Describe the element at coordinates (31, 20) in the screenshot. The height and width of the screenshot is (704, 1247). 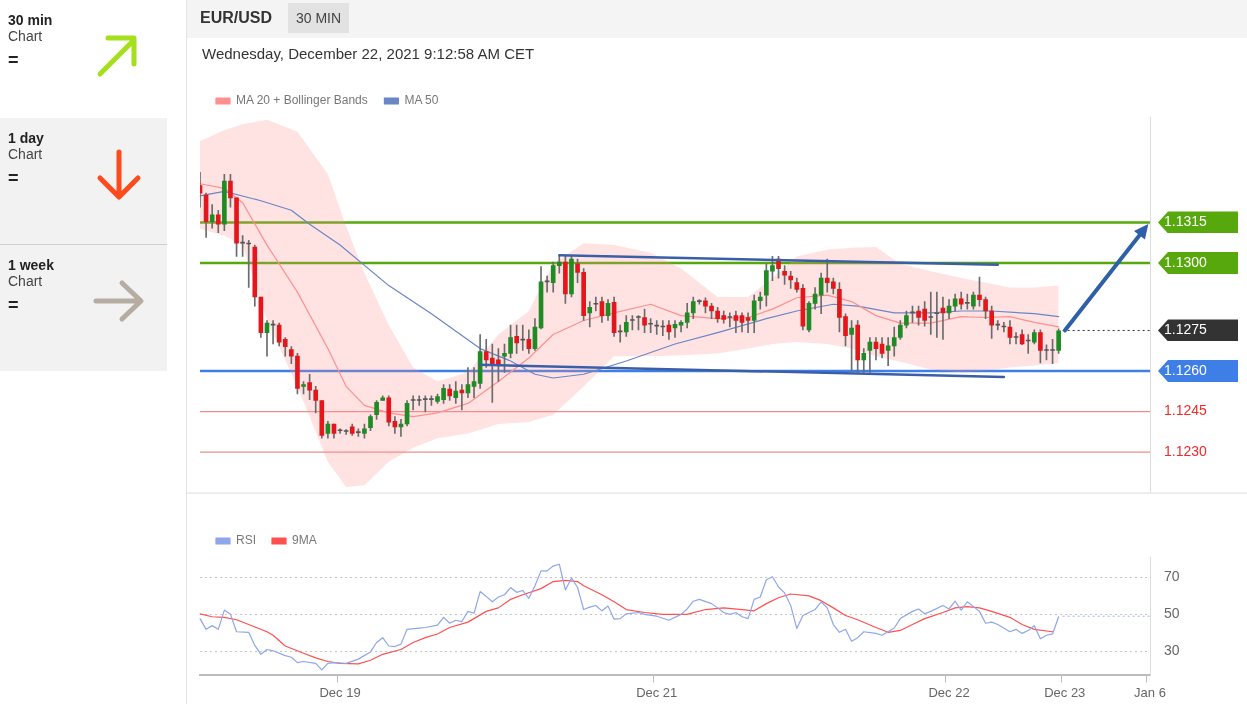
I see `text: 30 min` at that location.